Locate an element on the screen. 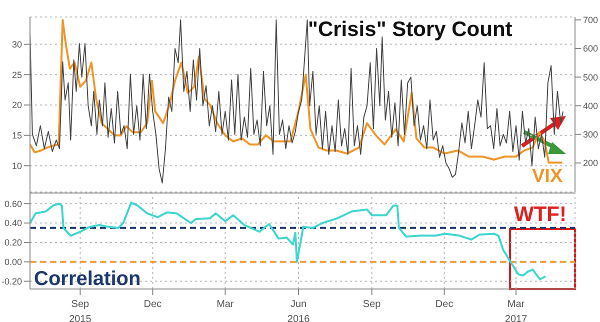 This screenshot has width=600, height=322. y-tick-label: 30 is located at coordinates (17, 45).